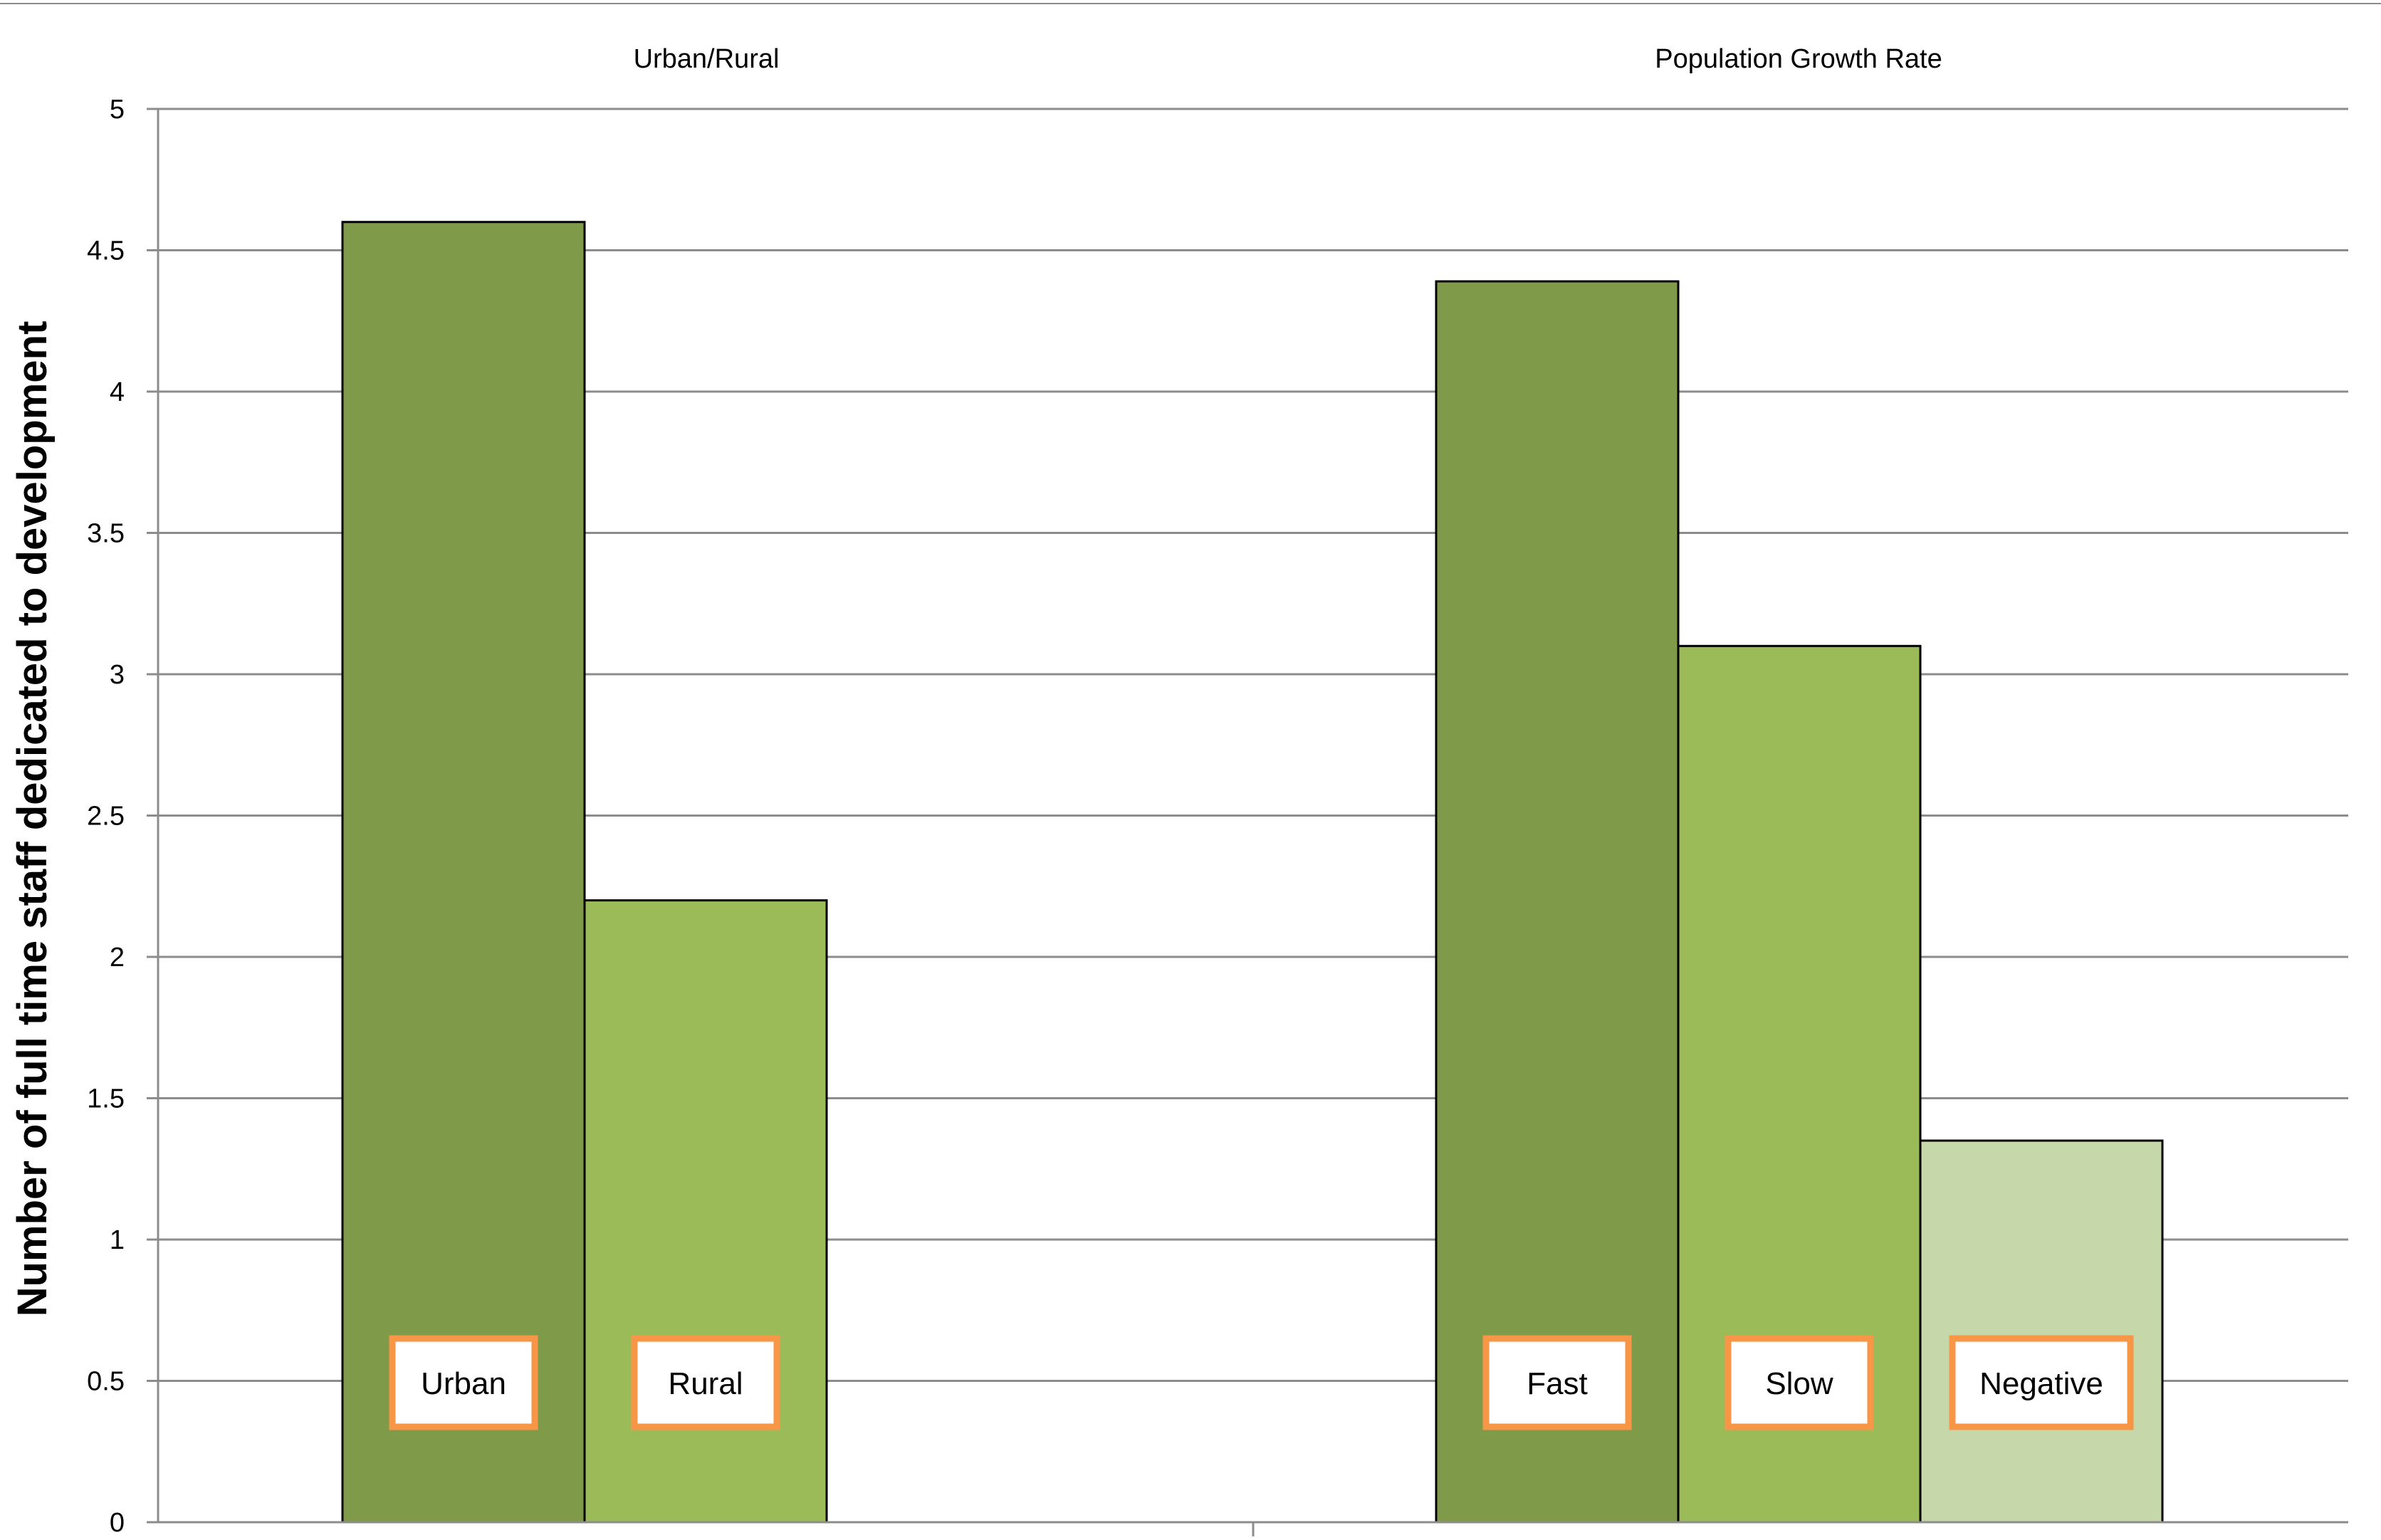 The image size is (2381, 1540). What do you see at coordinates (117, 675) in the screenshot?
I see `y-tick-label: 3` at bounding box center [117, 675].